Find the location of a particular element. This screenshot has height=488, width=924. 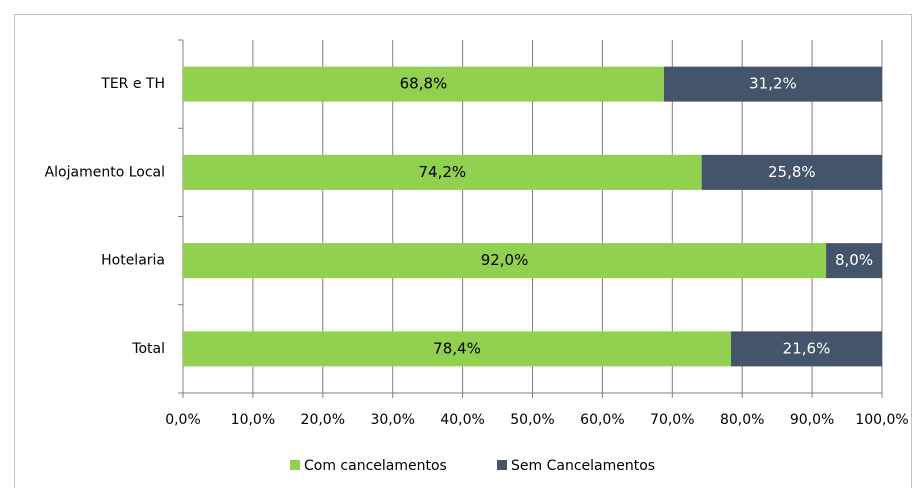

legend-label: Com cancelamentos is located at coordinates (375, 466).